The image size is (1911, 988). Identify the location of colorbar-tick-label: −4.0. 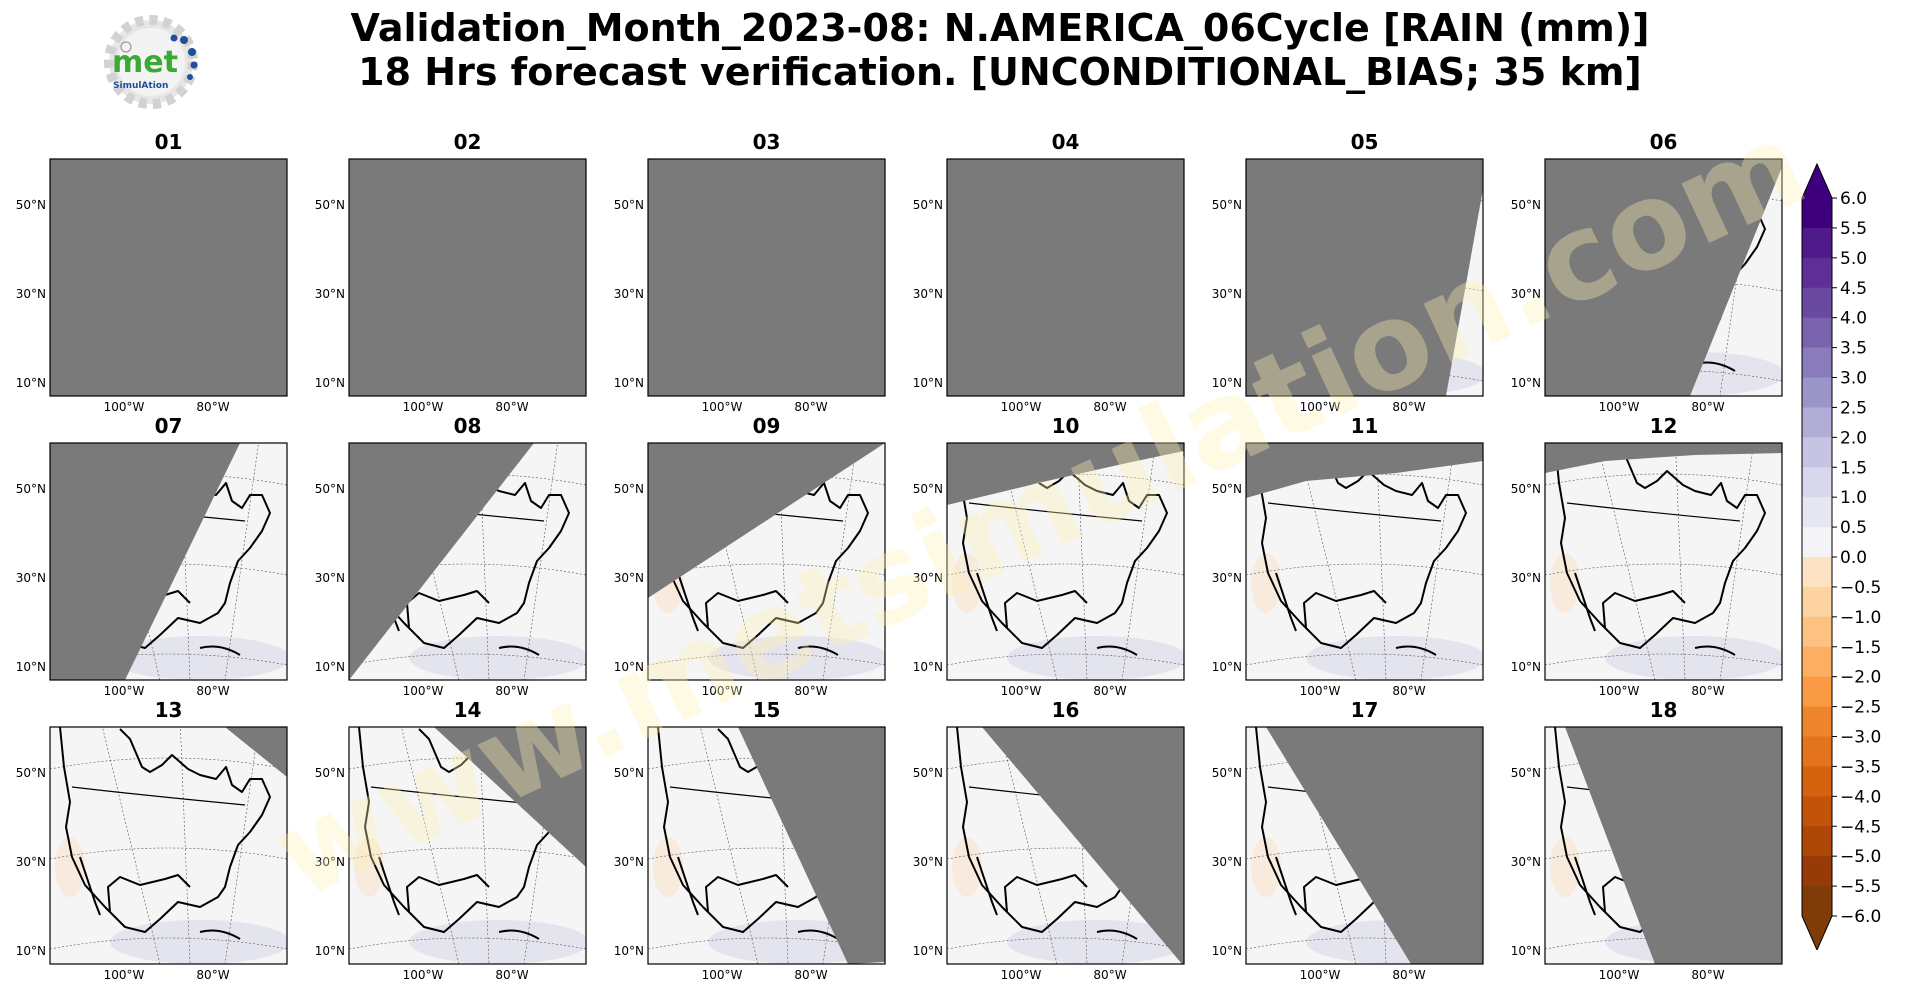
(1860, 797).